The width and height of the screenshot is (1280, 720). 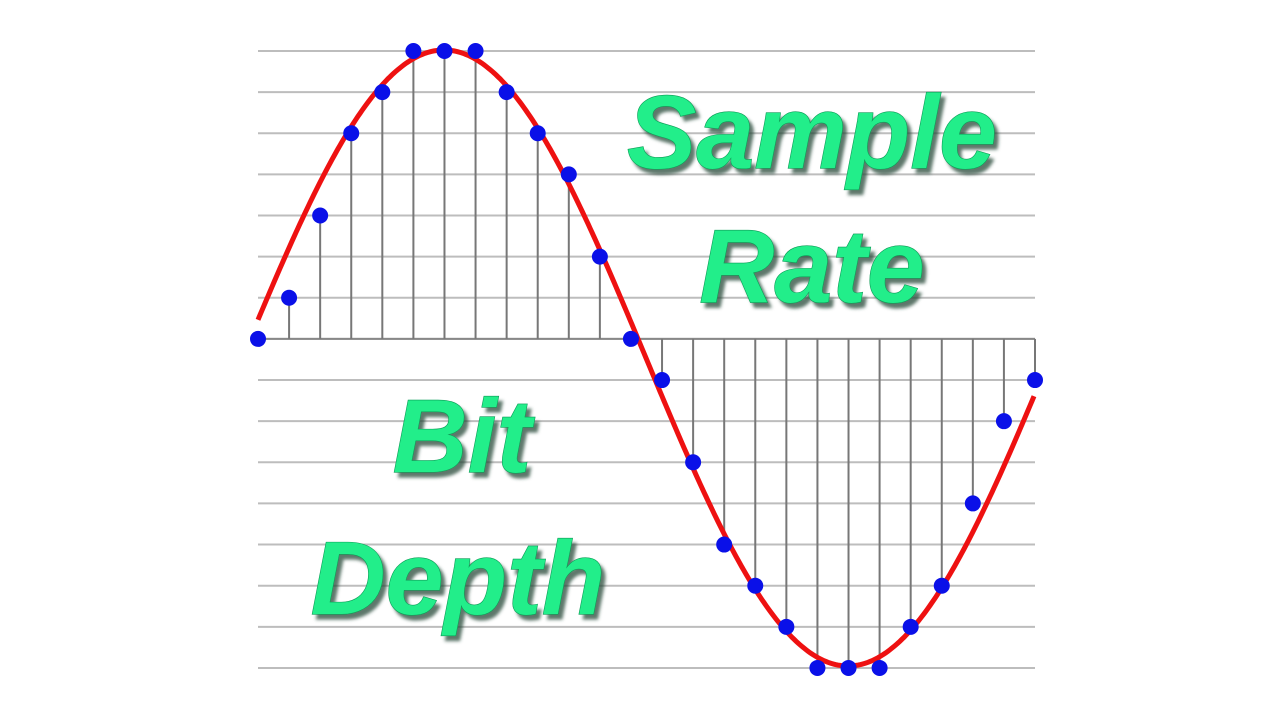 What do you see at coordinates (458, 579) in the screenshot?
I see `label-depth: Depth` at bounding box center [458, 579].